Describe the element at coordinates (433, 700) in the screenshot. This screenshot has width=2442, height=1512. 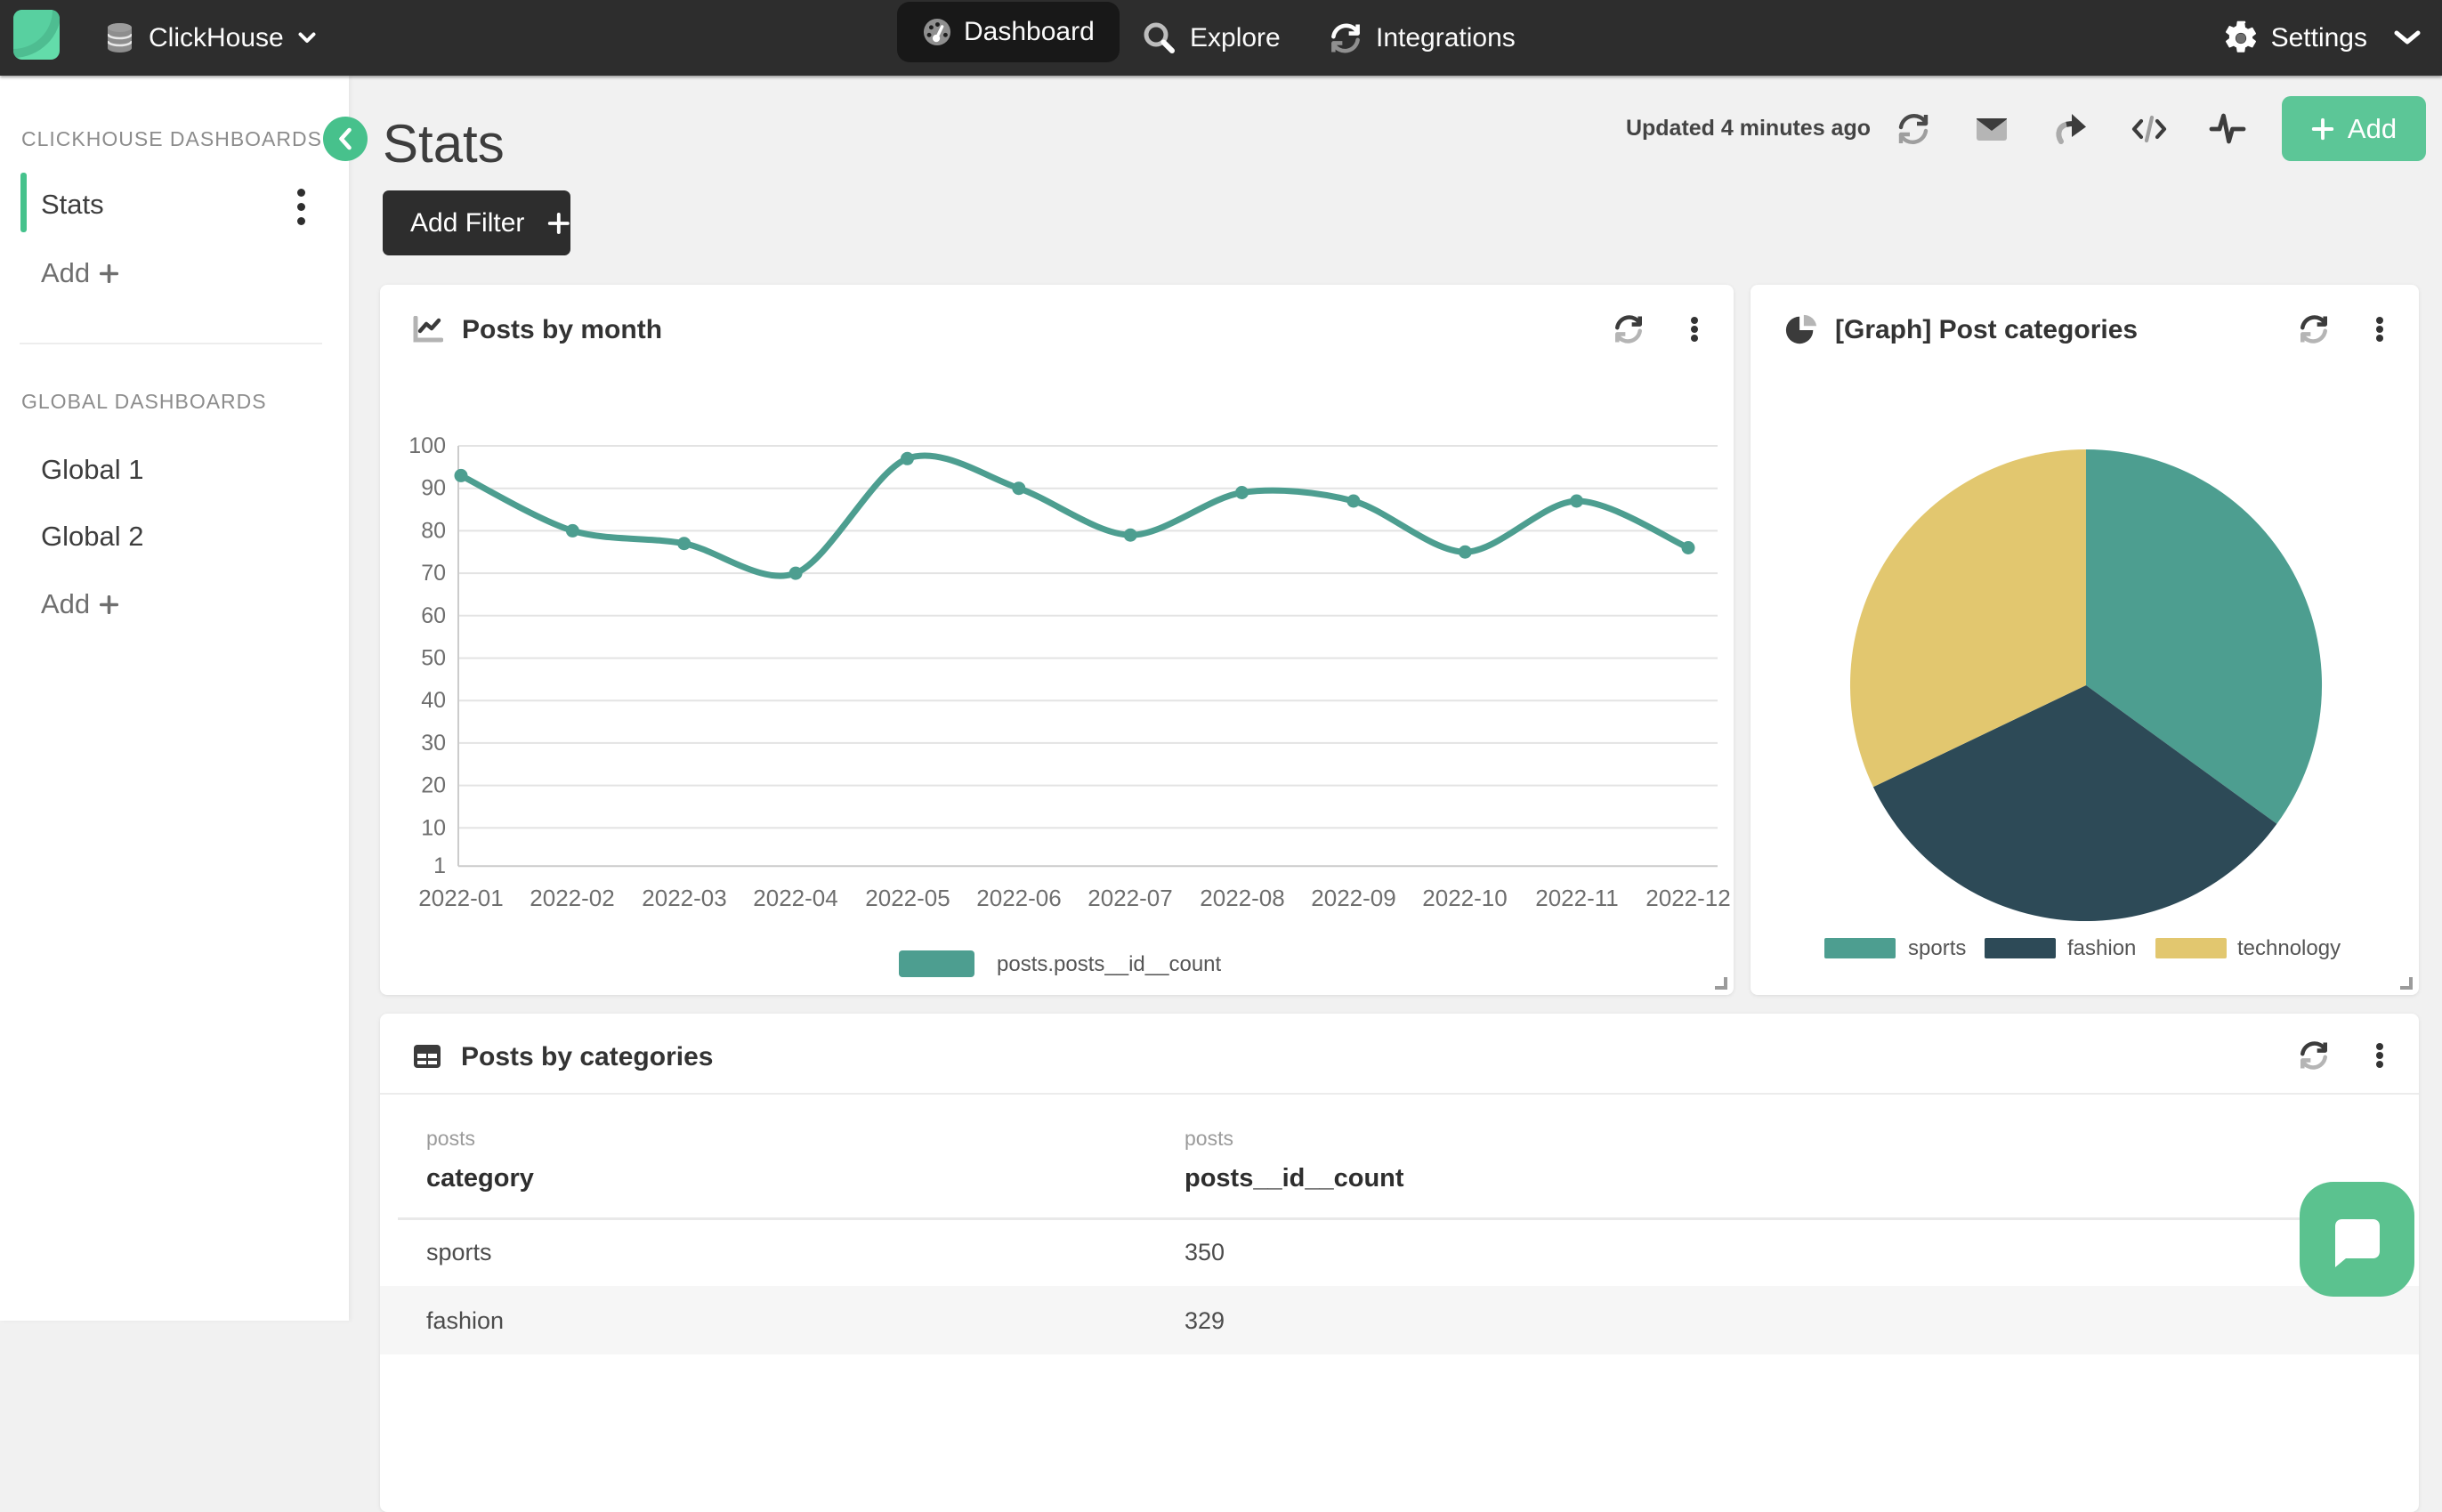
I see `svg-text: 40` at that location.